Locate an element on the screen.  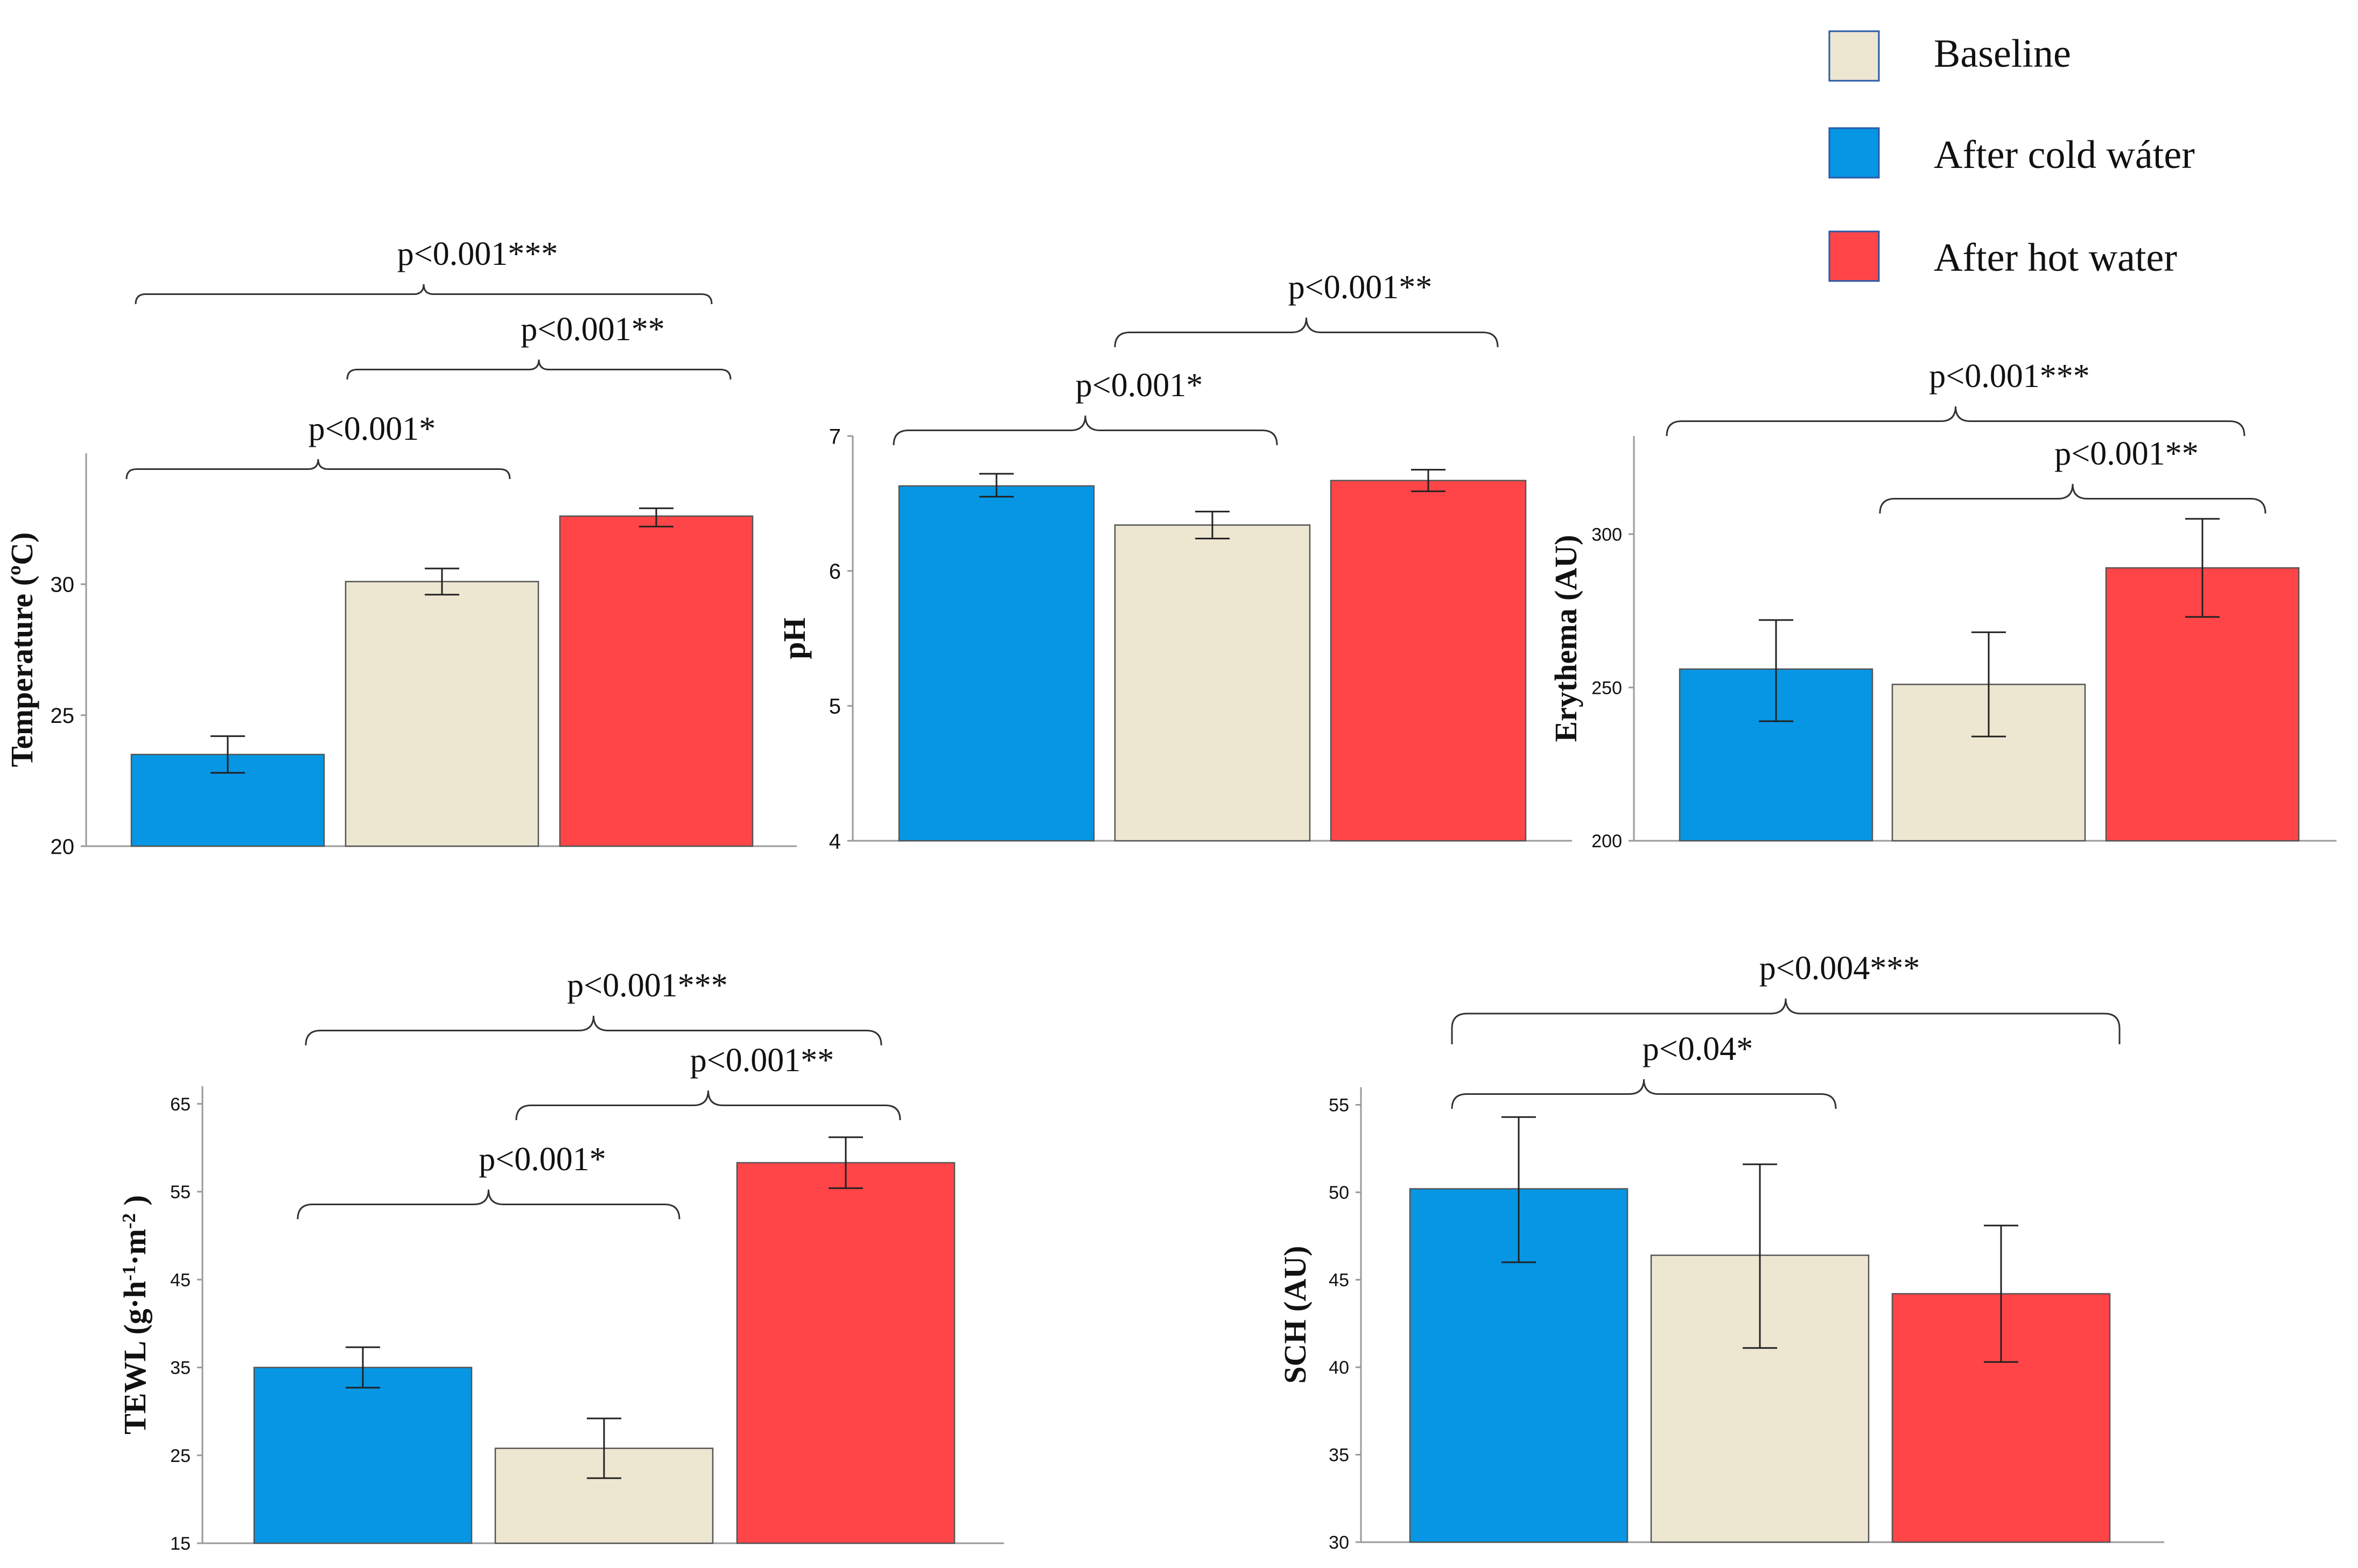
temperature-p-value-label-2: p<0.001** is located at coordinates (592, 329).